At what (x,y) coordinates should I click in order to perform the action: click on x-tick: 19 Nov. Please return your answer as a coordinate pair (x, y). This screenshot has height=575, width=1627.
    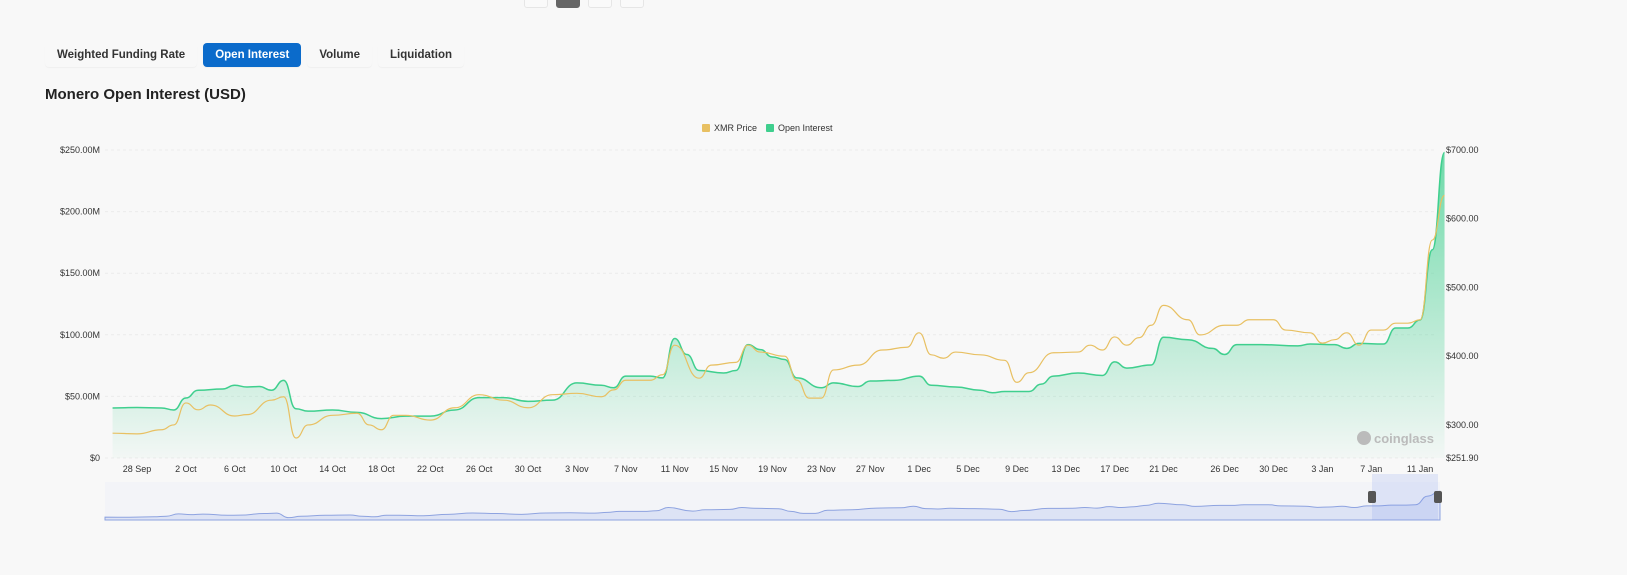
    Looking at the image, I should click on (772, 469).